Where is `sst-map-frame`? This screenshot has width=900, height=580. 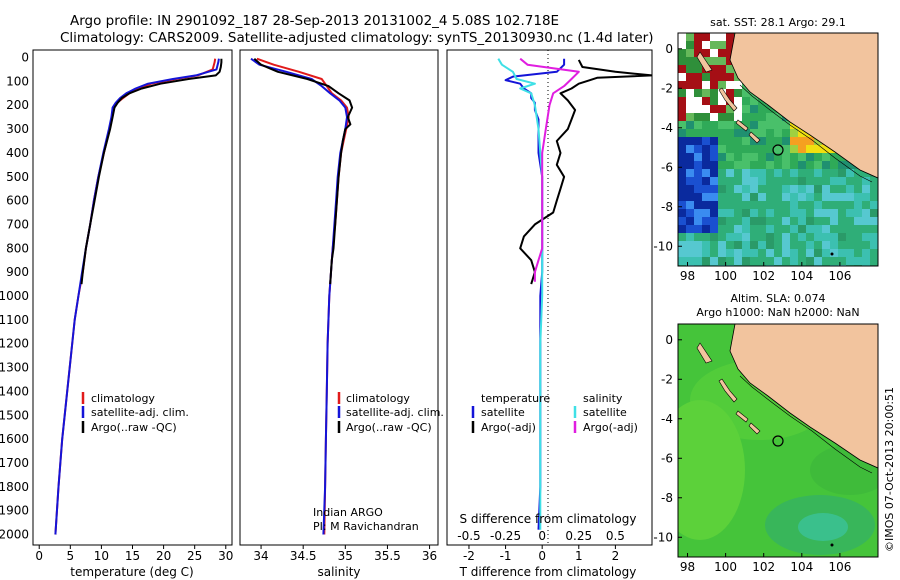
sst-map-frame is located at coordinates (778, 149).